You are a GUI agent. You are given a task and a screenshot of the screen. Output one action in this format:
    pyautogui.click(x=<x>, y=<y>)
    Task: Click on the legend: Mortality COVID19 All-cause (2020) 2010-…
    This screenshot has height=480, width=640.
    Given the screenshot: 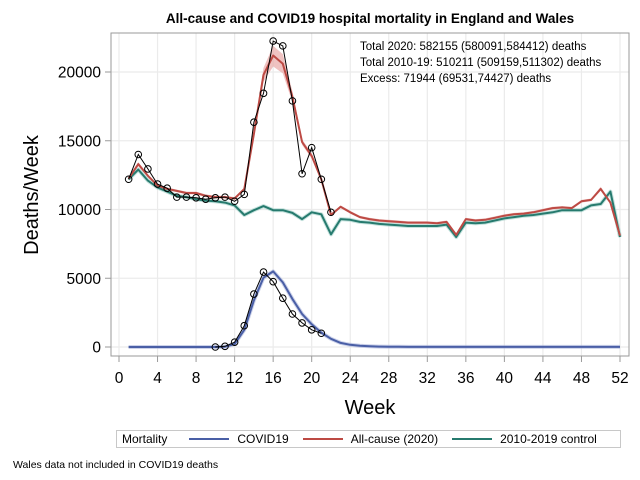 What is the action you would take?
    pyautogui.click(x=368, y=439)
    